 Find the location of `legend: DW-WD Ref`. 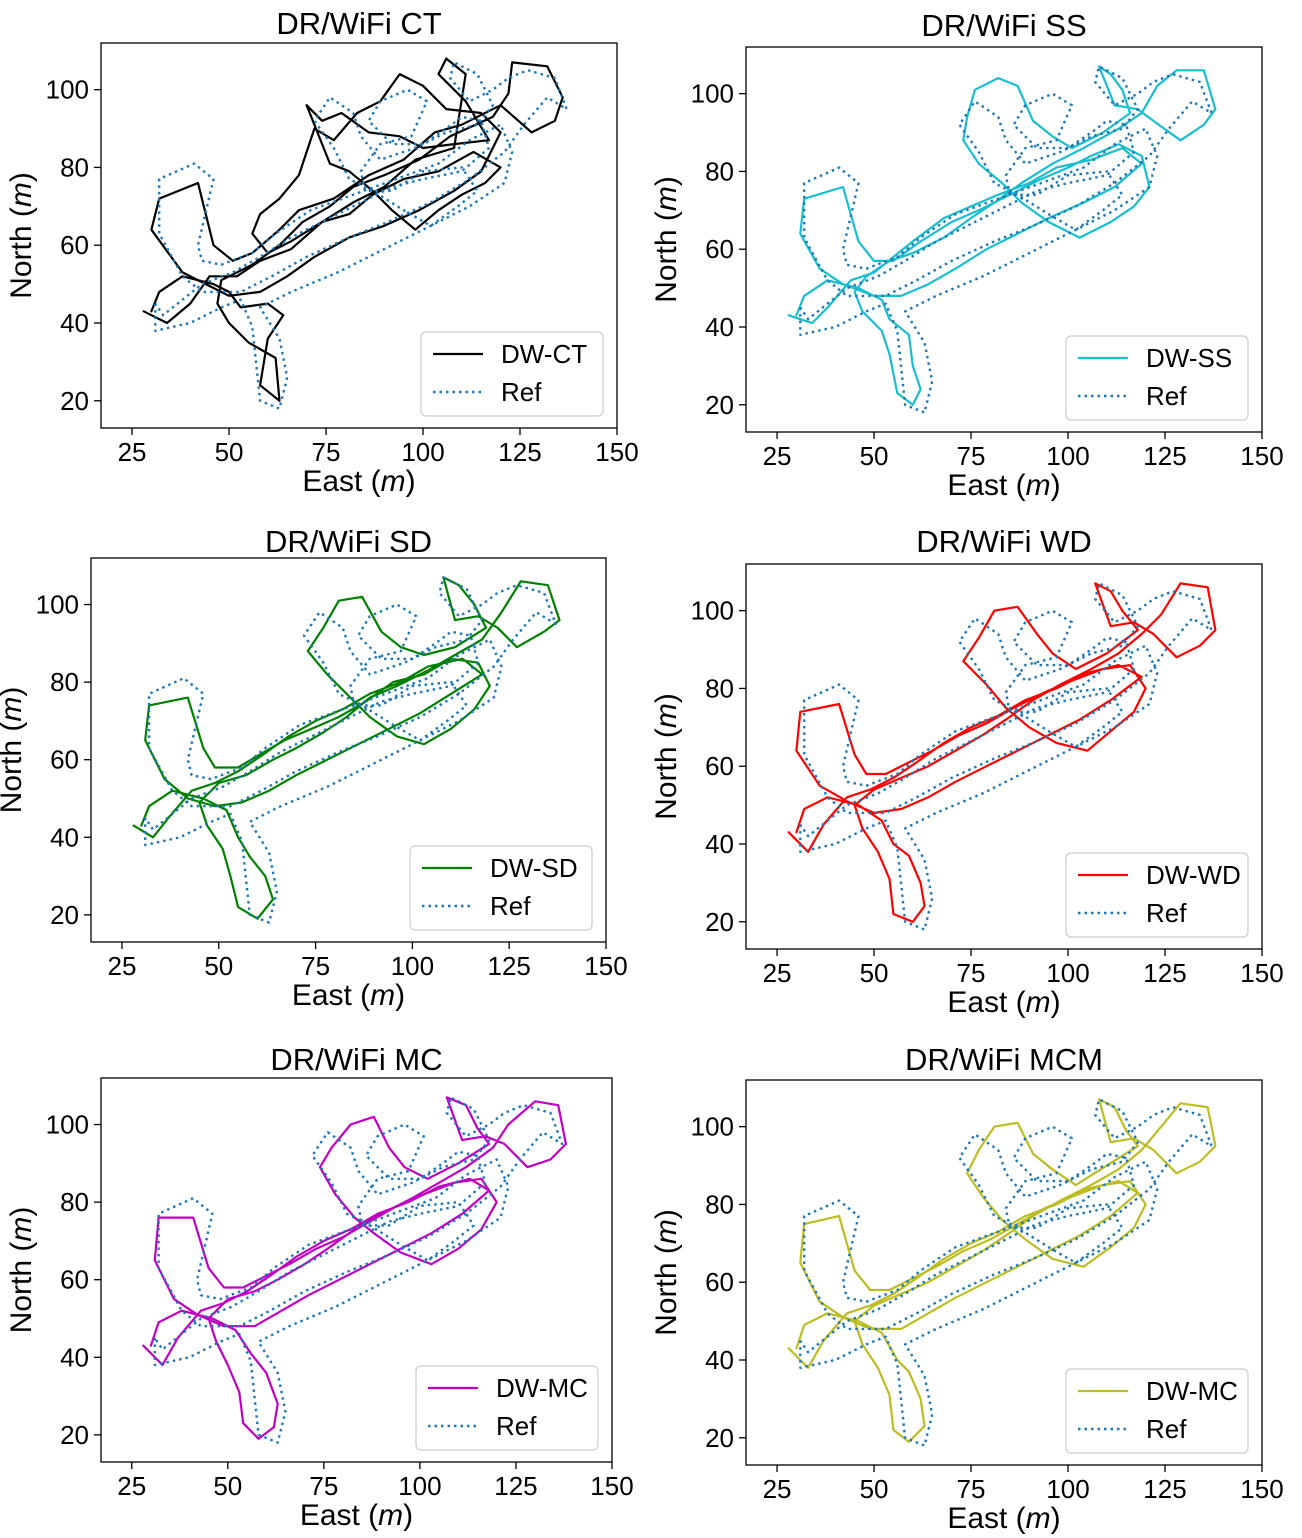

legend: DW-WD Ref is located at coordinates (1157, 895).